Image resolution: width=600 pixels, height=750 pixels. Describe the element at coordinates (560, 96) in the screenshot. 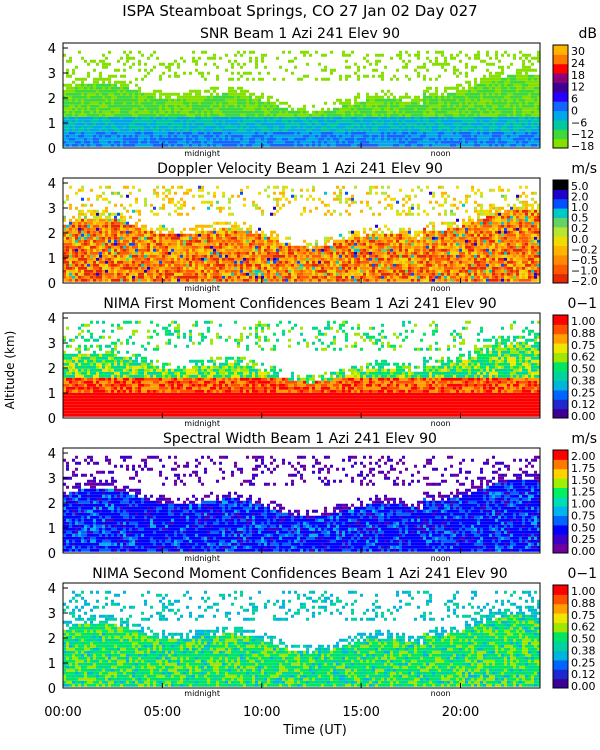

I see `colorbar-segment` at that location.